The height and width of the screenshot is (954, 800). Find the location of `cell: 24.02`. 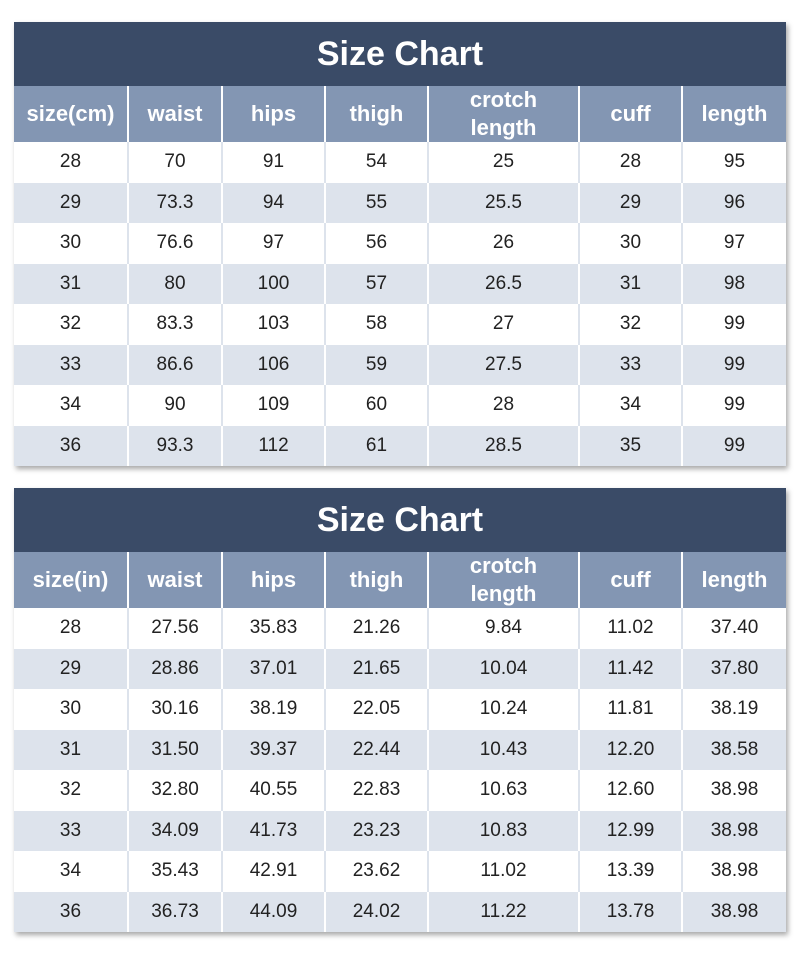

cell: 24.02 is located at coordinates (376, 911).